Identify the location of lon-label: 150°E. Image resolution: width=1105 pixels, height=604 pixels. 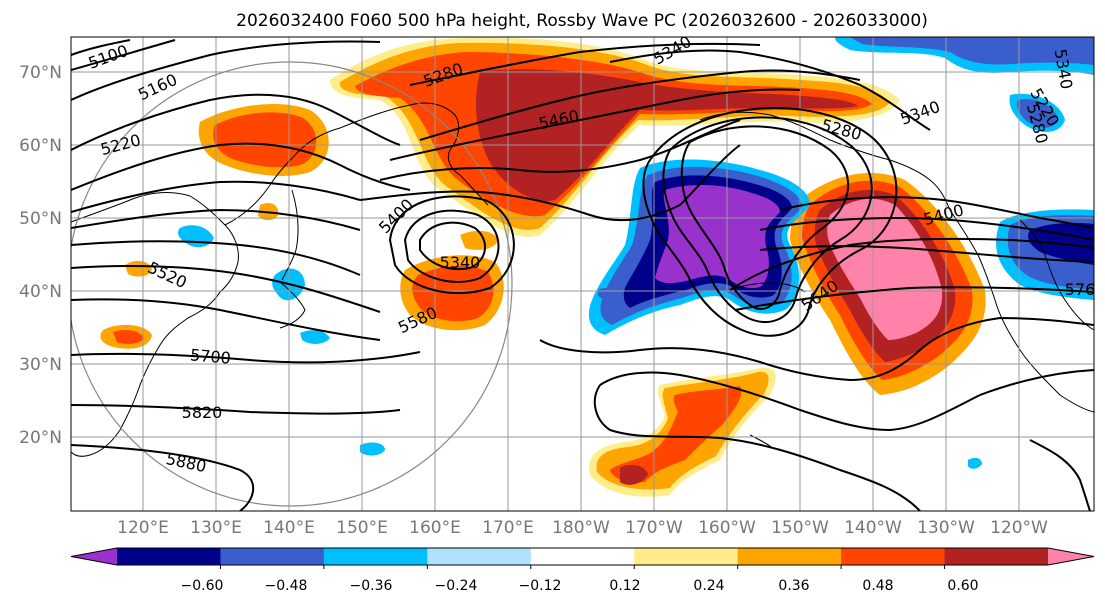
(362, 528).